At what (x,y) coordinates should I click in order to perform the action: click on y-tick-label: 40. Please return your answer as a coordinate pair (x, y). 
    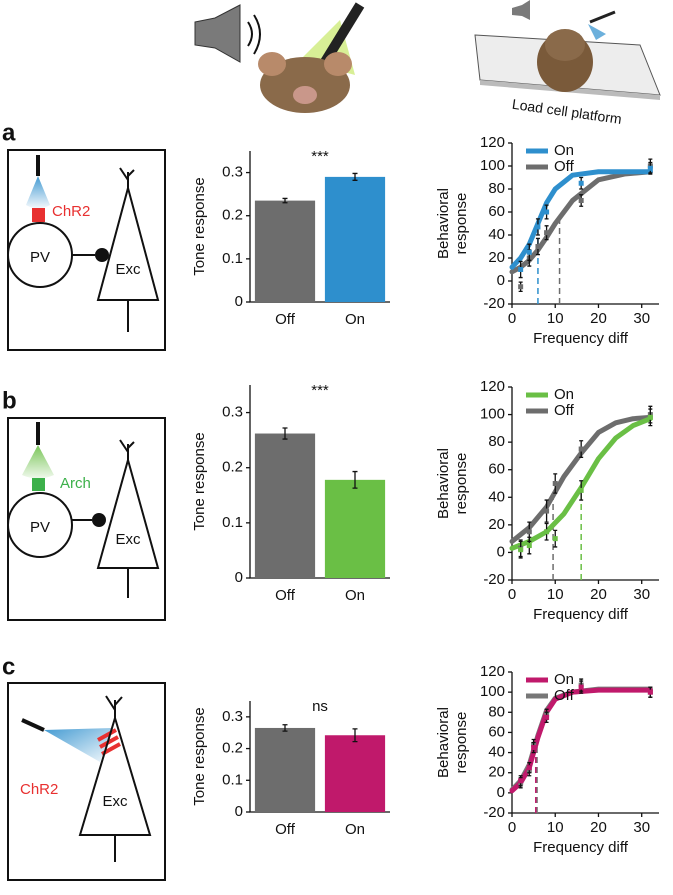
    Looking at the image, I should click on (496, 496).